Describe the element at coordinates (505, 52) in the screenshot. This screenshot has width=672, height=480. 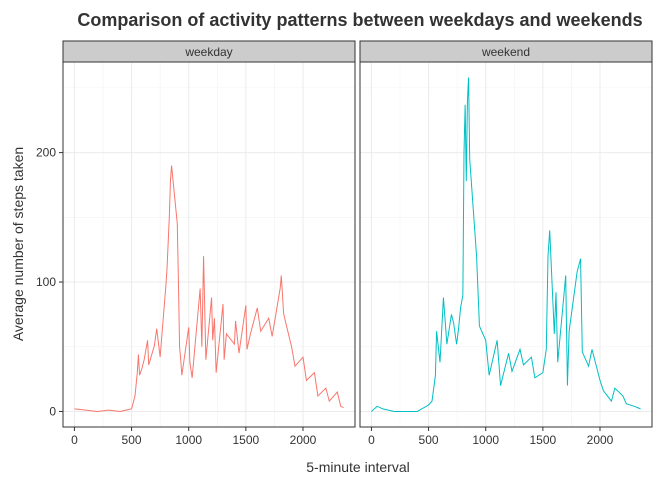
I see `strip-label-weekend: weekend` at that location.